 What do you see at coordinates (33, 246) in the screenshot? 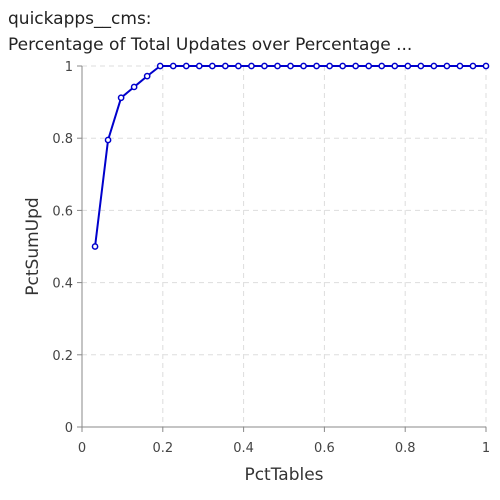
I see `y-axis-title: PctSumUpd` at bounding box center [33, 246].